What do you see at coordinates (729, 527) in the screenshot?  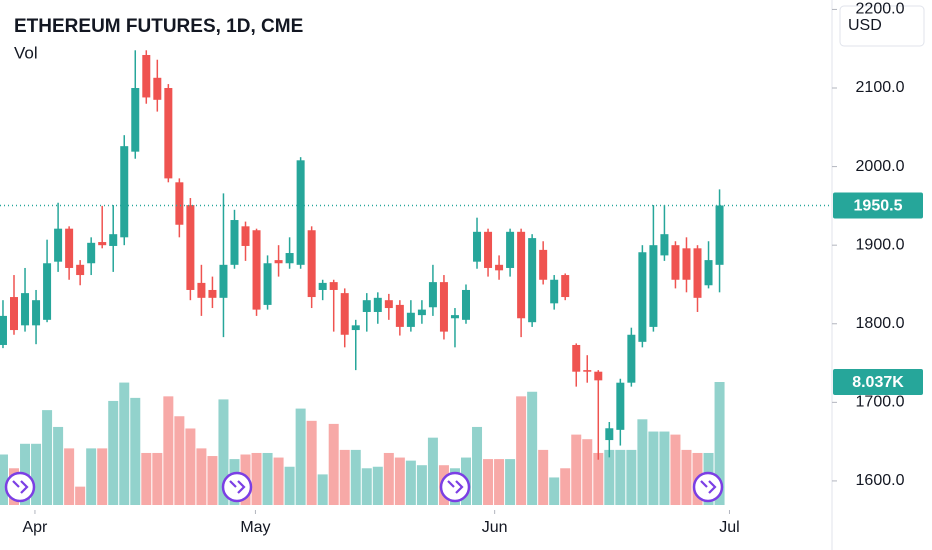 I see `x-tick-label: Jul` at bounding box center [729, 527].